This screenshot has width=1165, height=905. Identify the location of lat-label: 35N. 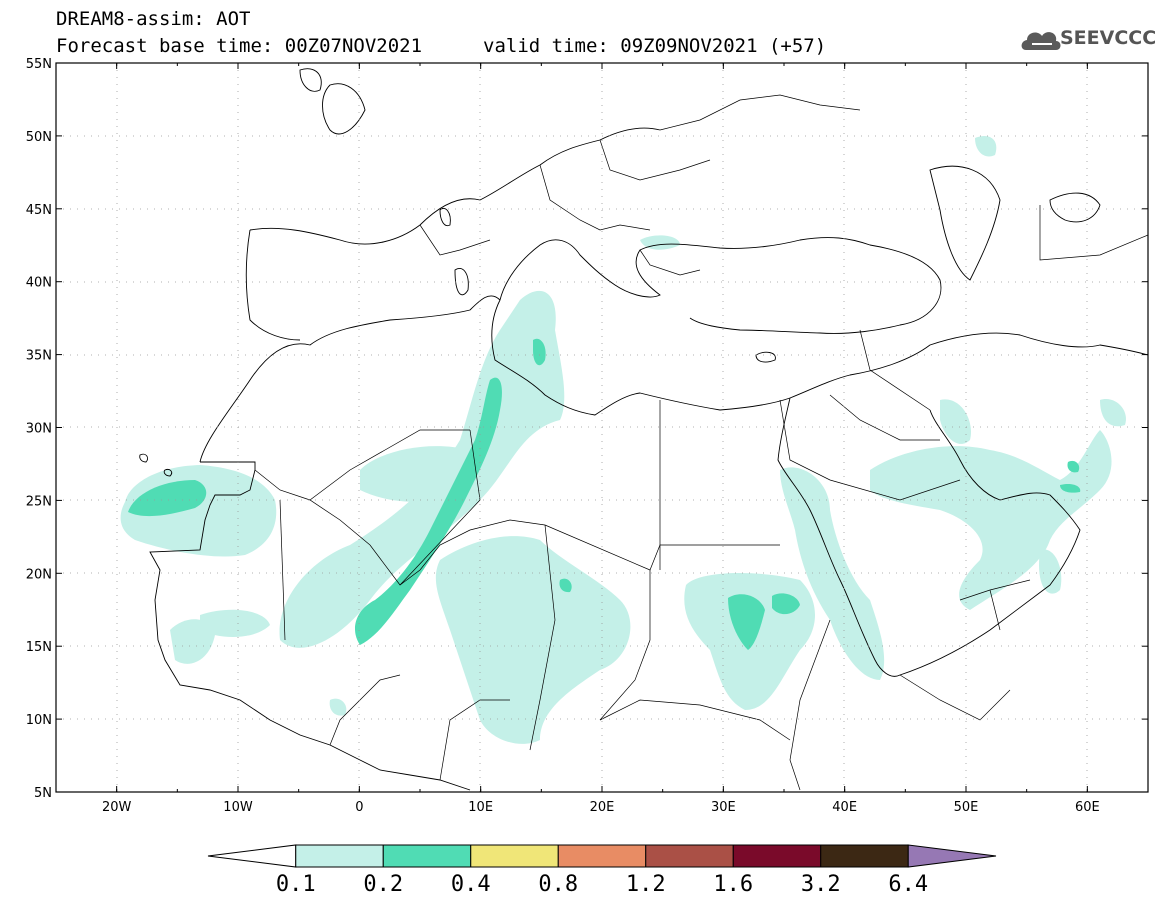
(39, 356).